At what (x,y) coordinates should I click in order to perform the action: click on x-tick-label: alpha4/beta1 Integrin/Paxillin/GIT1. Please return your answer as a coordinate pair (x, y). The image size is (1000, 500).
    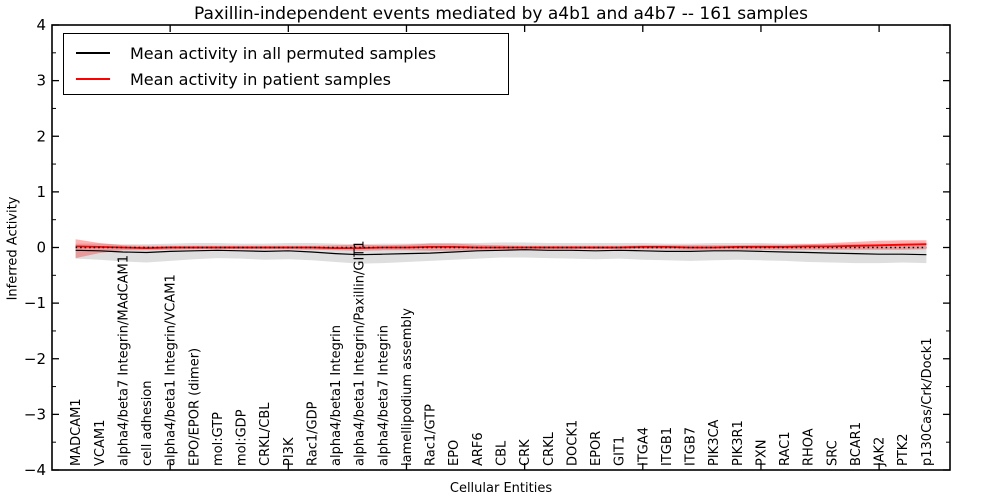
    Looking at the image, I should click on (360, 353).